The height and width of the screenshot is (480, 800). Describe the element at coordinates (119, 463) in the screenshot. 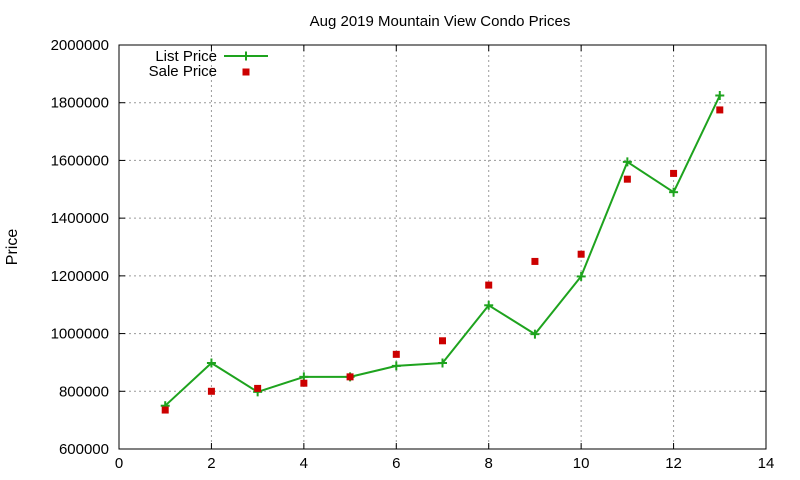

I see `x-tick-label: 0` at that location.